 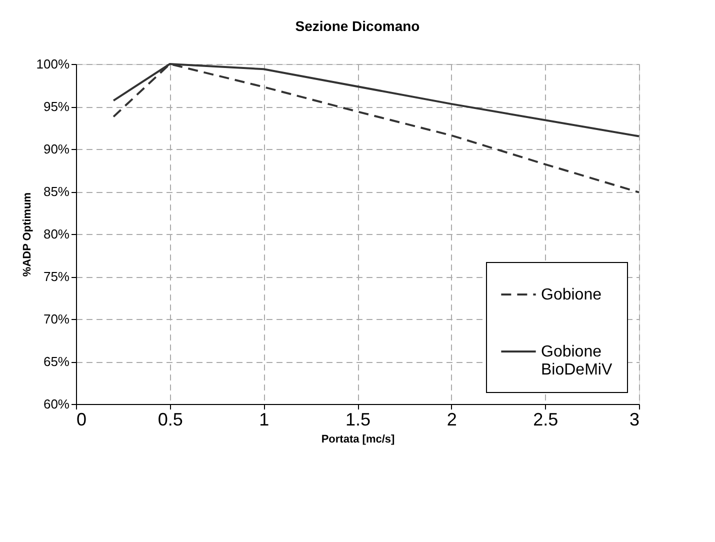 What do you see at coordinates (264, 420) in the screenshot?
I see `x-tick-label: 1` at bounding box center [264, 420].